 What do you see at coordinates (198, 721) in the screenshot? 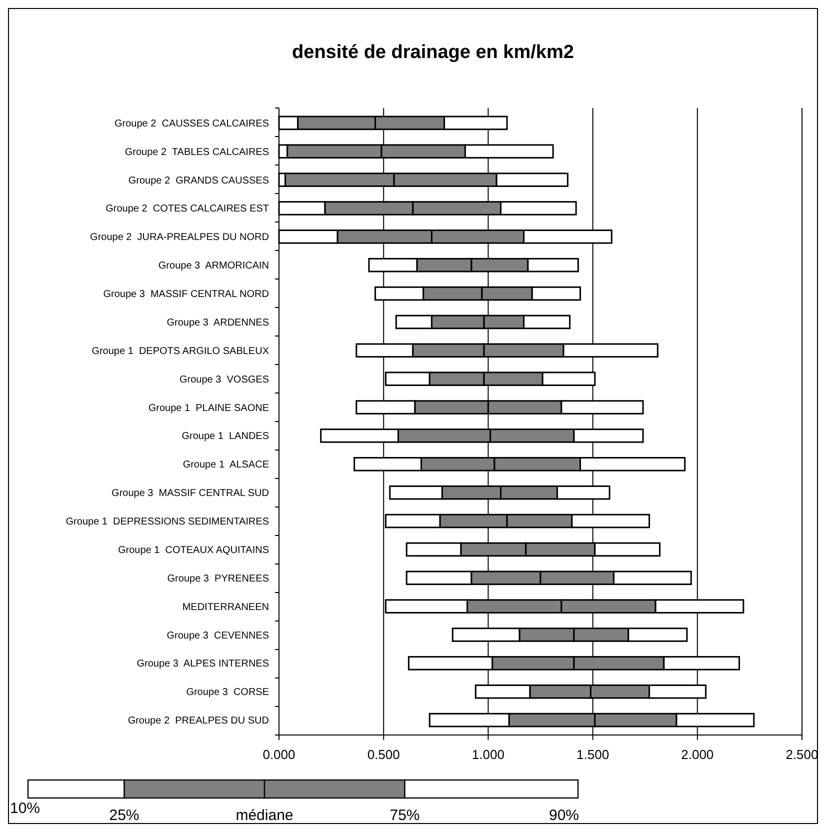
I see `y-tick-label: Groupe 2 PREALPES DU SUD` at bounding box center [198, 721].